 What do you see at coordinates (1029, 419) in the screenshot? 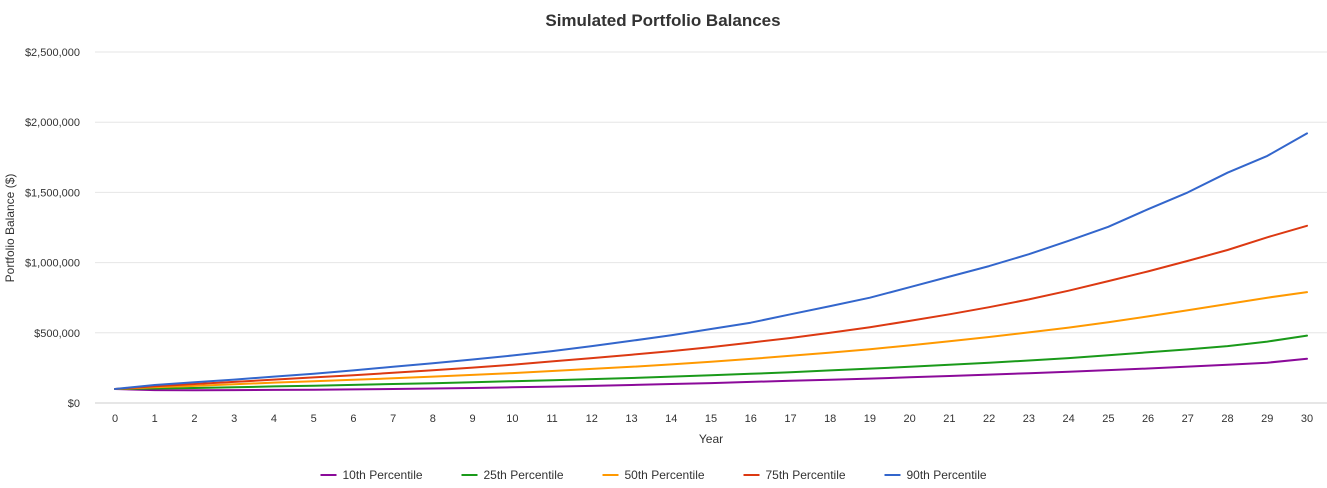
I see `x-tick-label: 23` at bounding box center [1029, 419].